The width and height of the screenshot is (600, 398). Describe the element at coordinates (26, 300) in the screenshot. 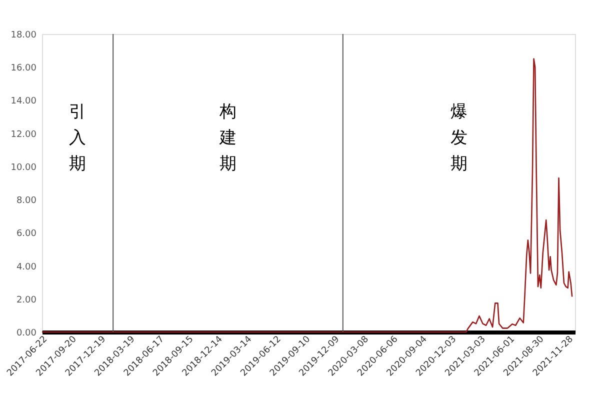

I see `y-tick-label: 2.00` at that location.